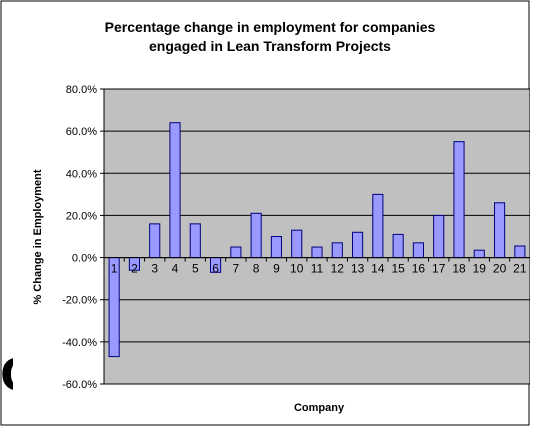 Image resolution: width=538 pixels, height=426 pixels. What do you see at coordinates (81, 90) in the screenshot?
I see `y-tick-label: 80.0%` at bounding box center [81, 90].